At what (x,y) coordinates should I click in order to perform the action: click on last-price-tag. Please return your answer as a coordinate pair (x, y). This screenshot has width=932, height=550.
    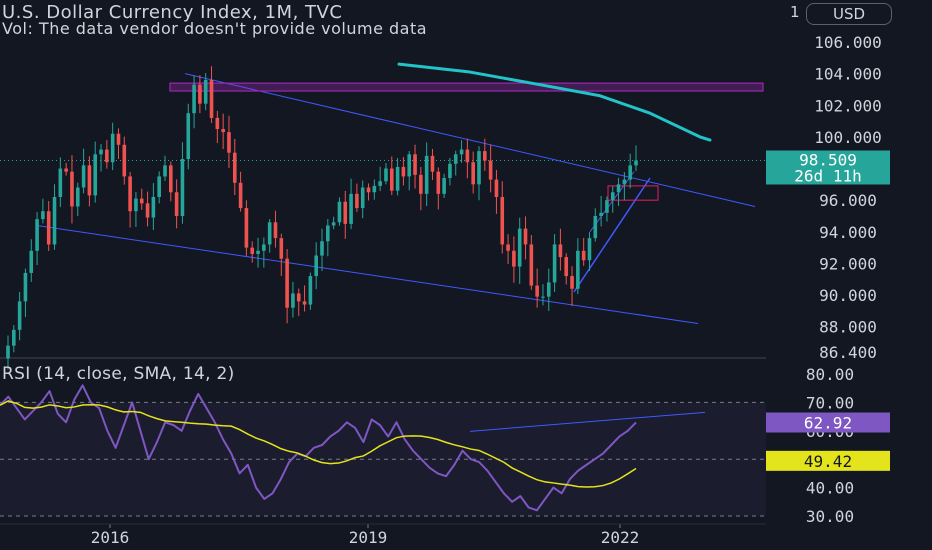
    Looking at the image, I should click on (828, 167).